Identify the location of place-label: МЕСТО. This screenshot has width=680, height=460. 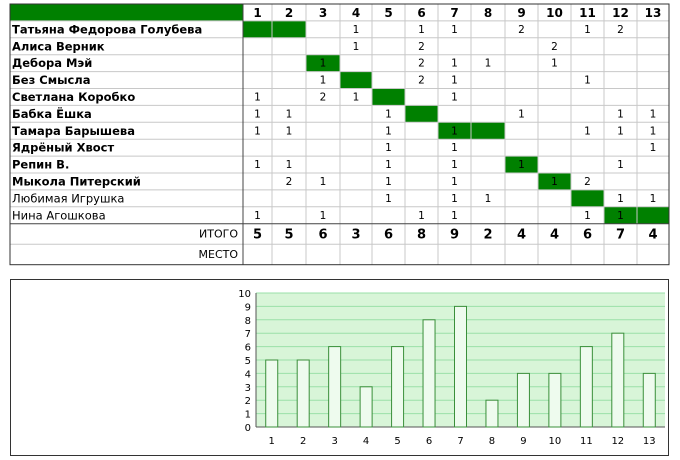
(219, 254).